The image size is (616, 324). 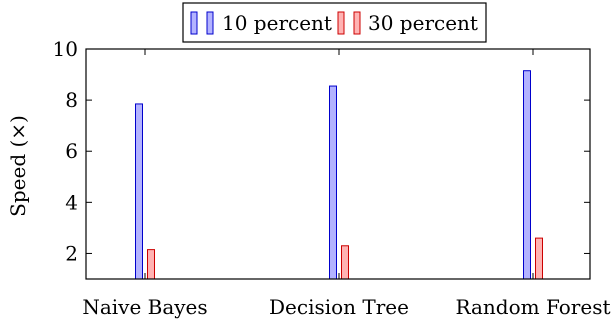 I want to click on legend-label-30-percent: 30 percent, so click(x=423, y=23).